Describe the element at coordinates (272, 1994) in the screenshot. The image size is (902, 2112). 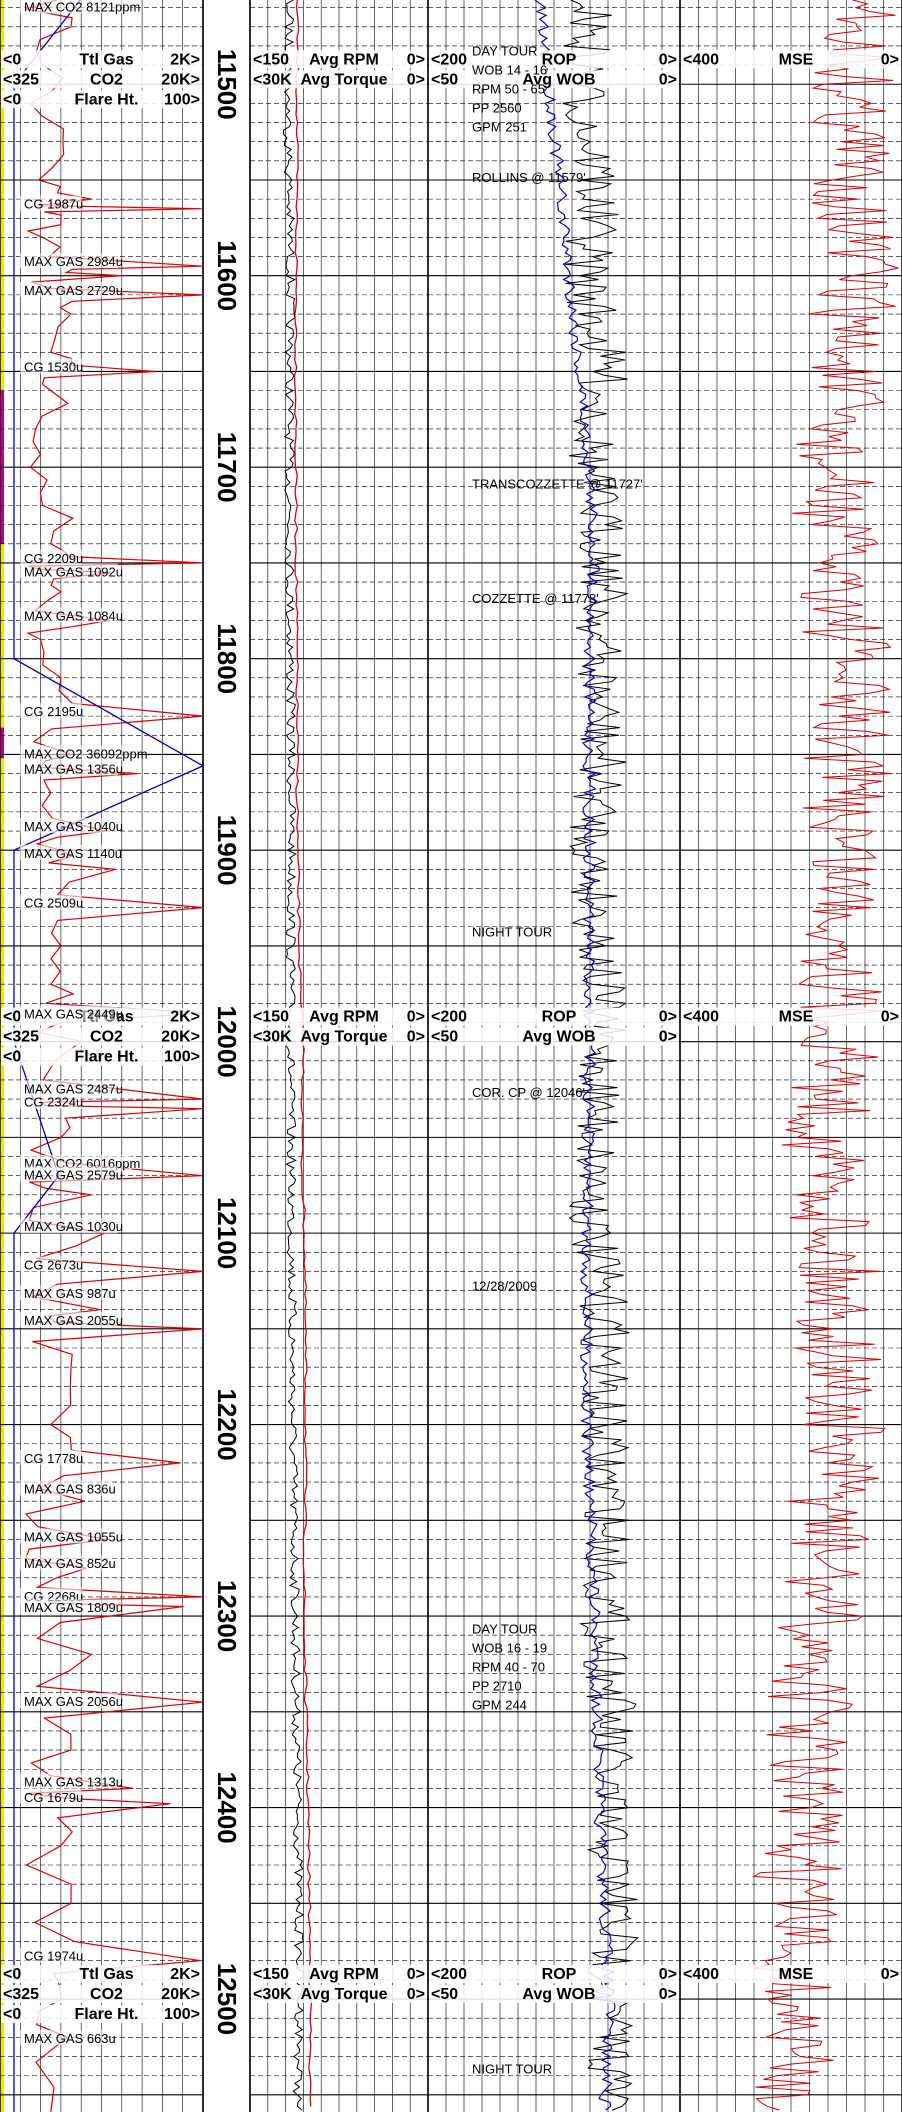
I see `header-min-label: <30K` at that location.